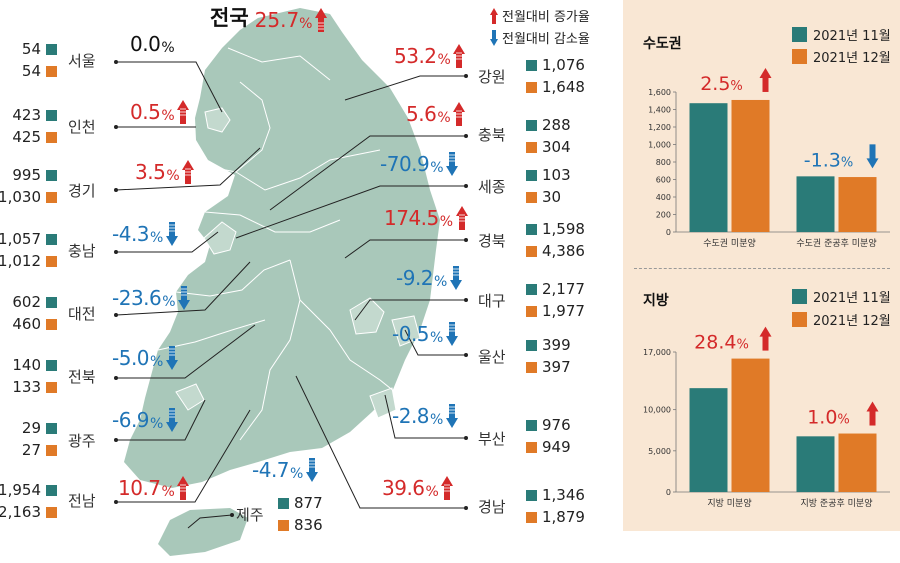 The image size is (900, 563). Describe the element at coordinates (308, 503) in the screenshot. I see `value-text: 877` at that location.